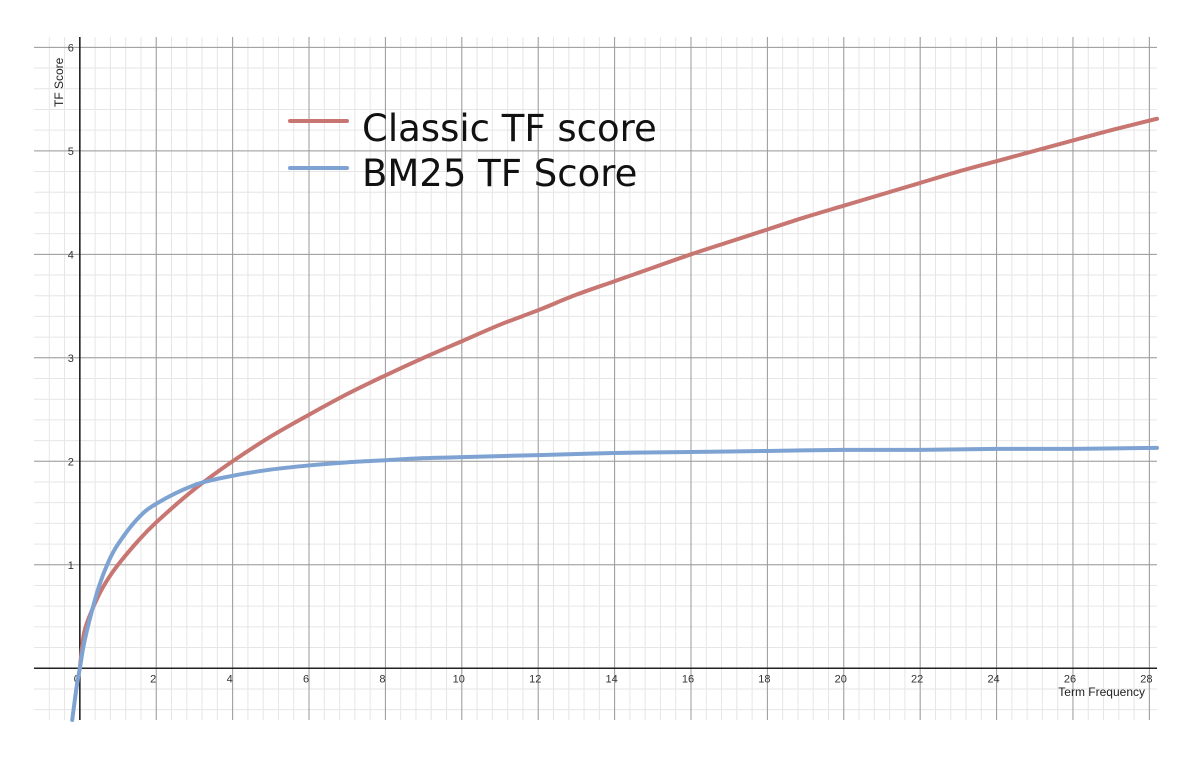  Describe the element at coordinates (153, 679) in the screenshot. I see `x-tick-label: 2` at that location.